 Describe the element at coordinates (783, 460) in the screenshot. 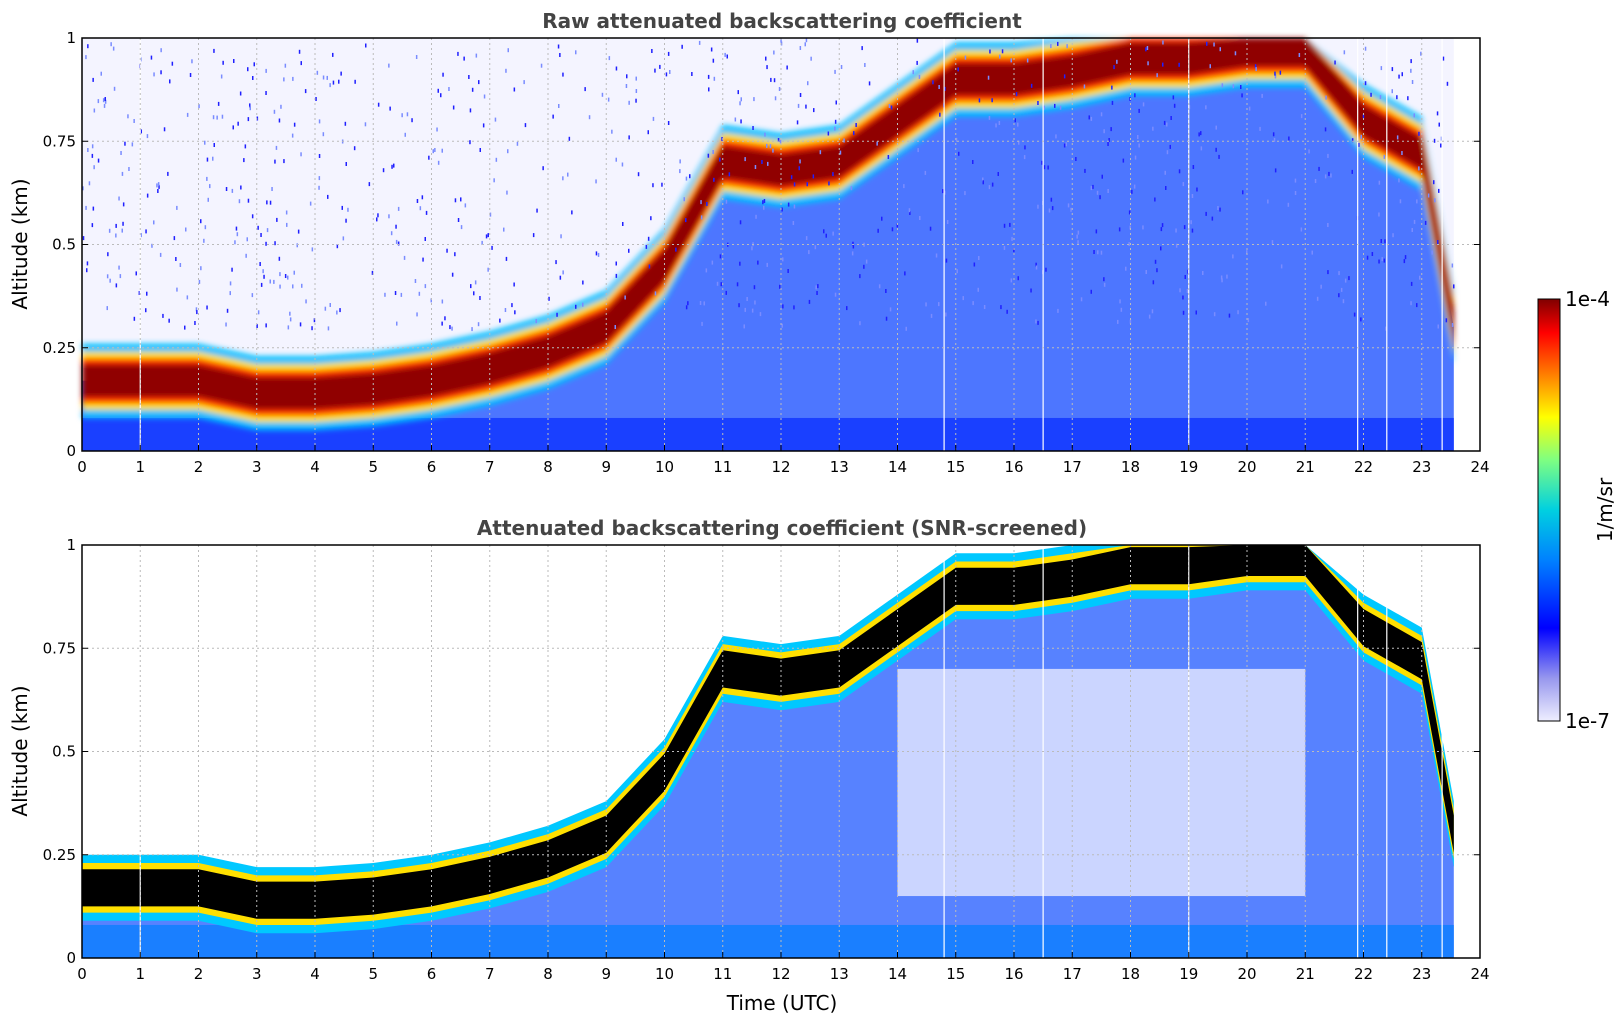

I see `x-axis-ticks: 0 1 2 3 4 5 6 7 8 9 10 11 12 13 14 15 16 17 18 19 20 21 22 23 24` at that location.